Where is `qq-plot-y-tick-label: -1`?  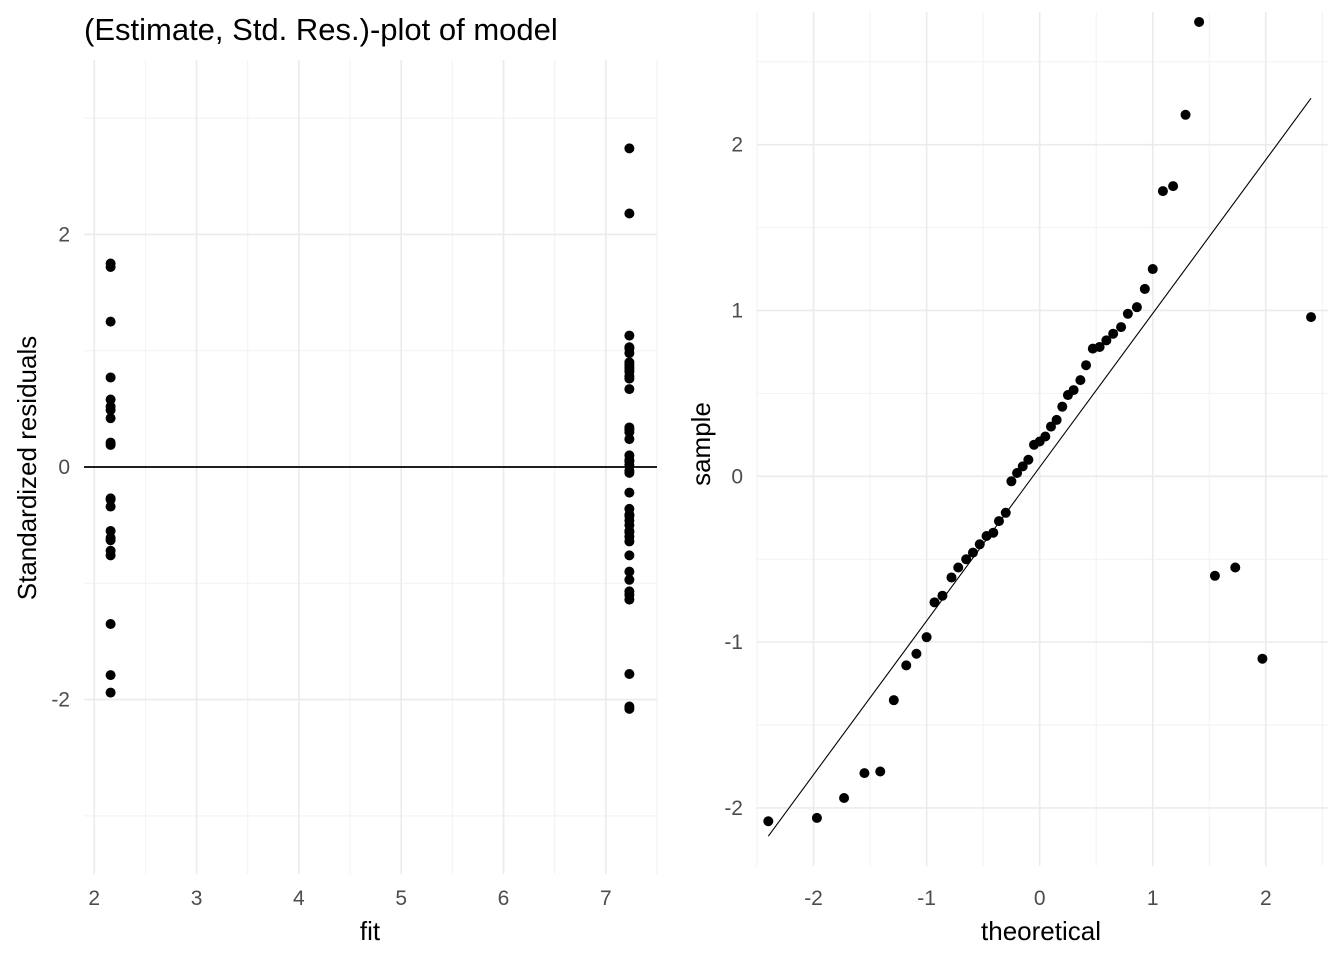 qq-plot-y-tick-label: -1 is located at coordinates (733, 642).